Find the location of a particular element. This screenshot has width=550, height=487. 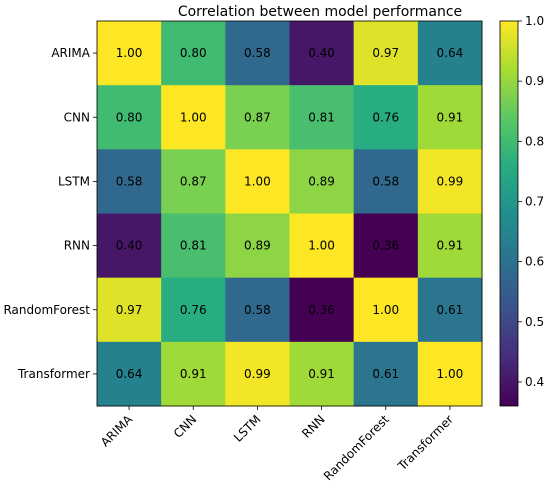

y-tick-label: RNN is located at coordinates (77, 246).